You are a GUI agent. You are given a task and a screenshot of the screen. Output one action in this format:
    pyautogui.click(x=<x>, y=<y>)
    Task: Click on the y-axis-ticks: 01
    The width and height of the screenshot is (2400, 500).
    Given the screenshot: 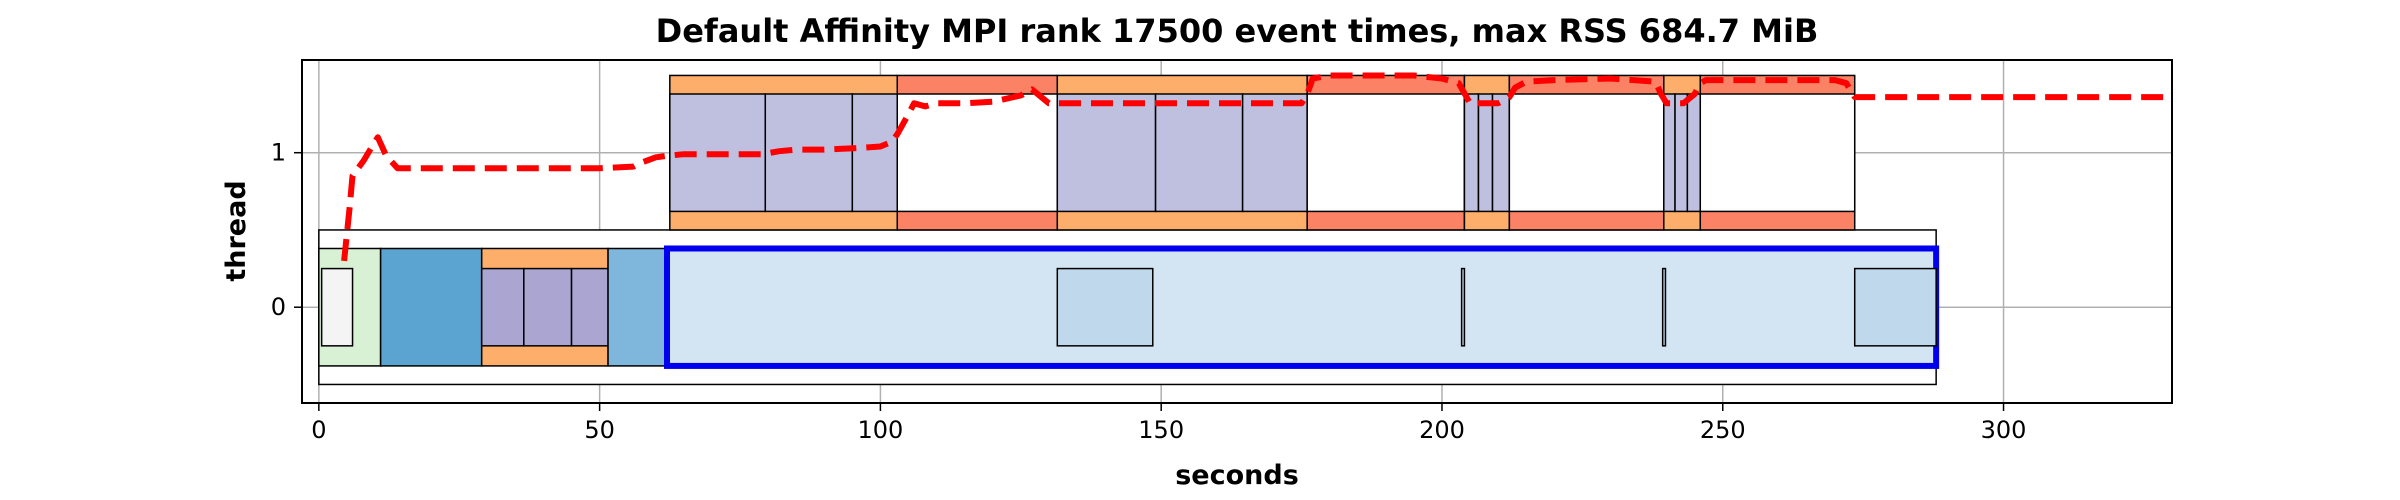 What is the action you would take?
    pyautogui.click(x=286, y=230)
    